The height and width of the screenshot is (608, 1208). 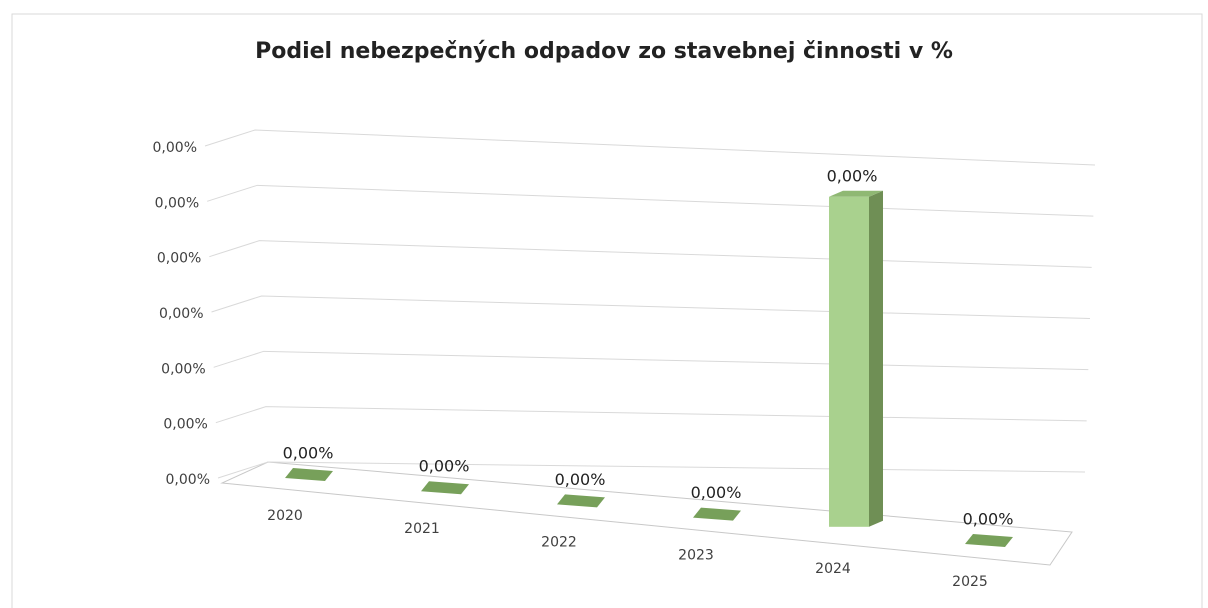 What do you see at coordinates (559, 542) in the screenshot?
I see `x-tick-label: 2022` at bounding box center [559, 542].